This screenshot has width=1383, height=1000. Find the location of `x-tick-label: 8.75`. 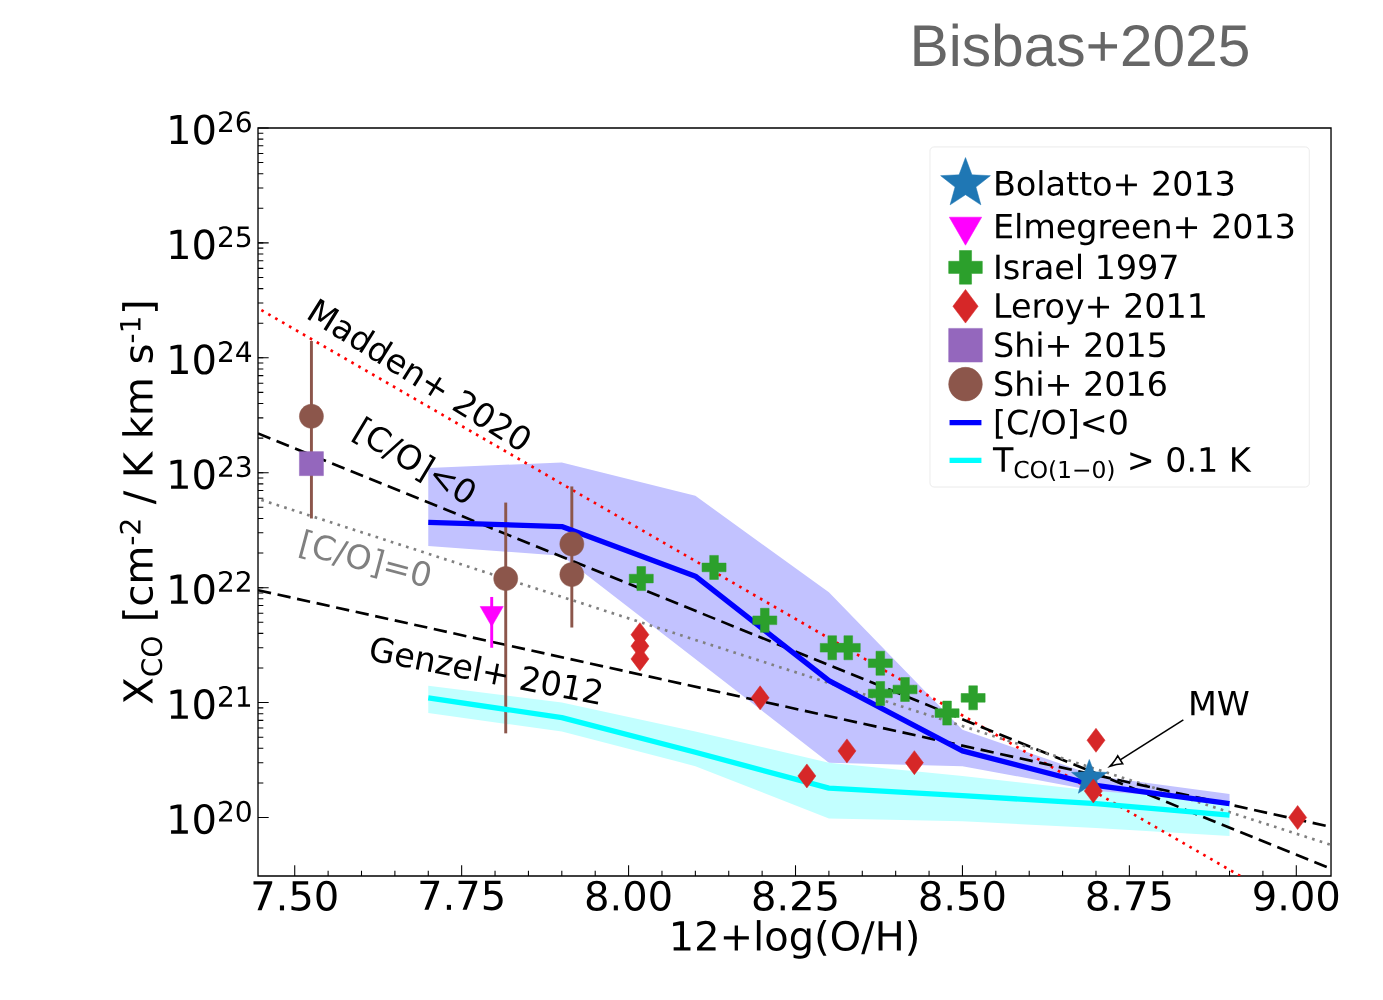

x-tick-label: 8.75 is located at coordinates (1129, 895).